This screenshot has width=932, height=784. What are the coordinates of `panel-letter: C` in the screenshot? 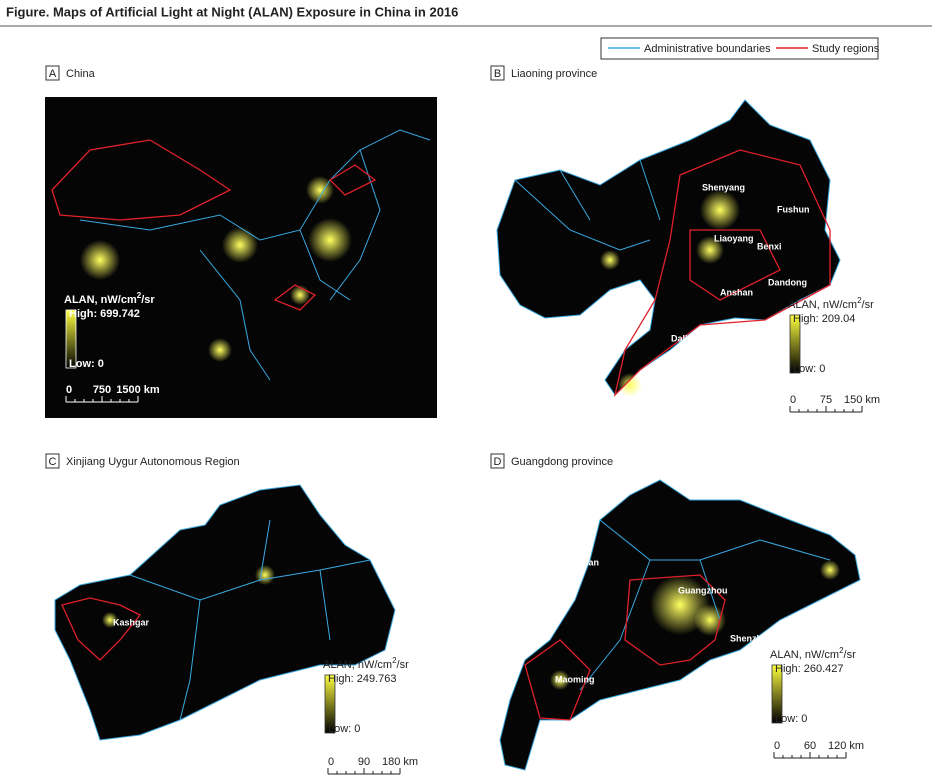 It's located at (53, 462).